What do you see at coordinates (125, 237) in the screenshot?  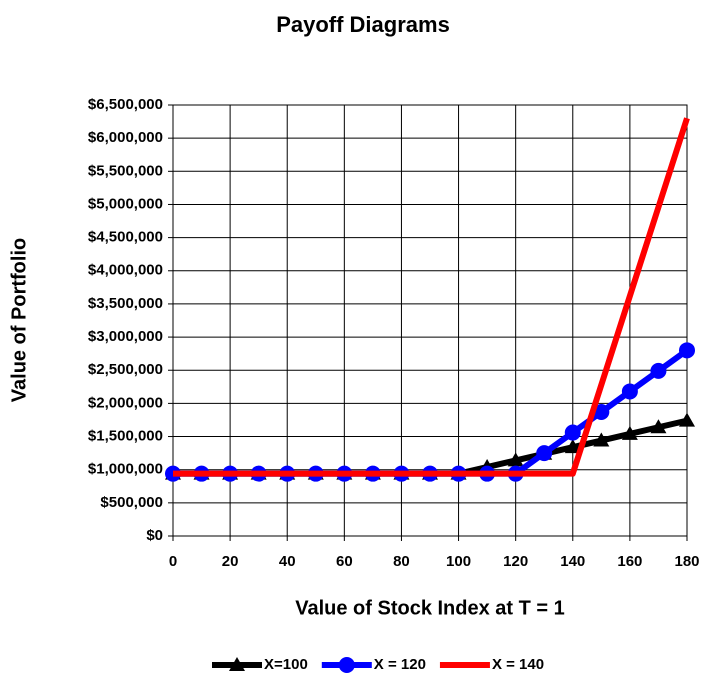 I see `y-tick-label: $4,500,000` at bounding box center [125, 237].